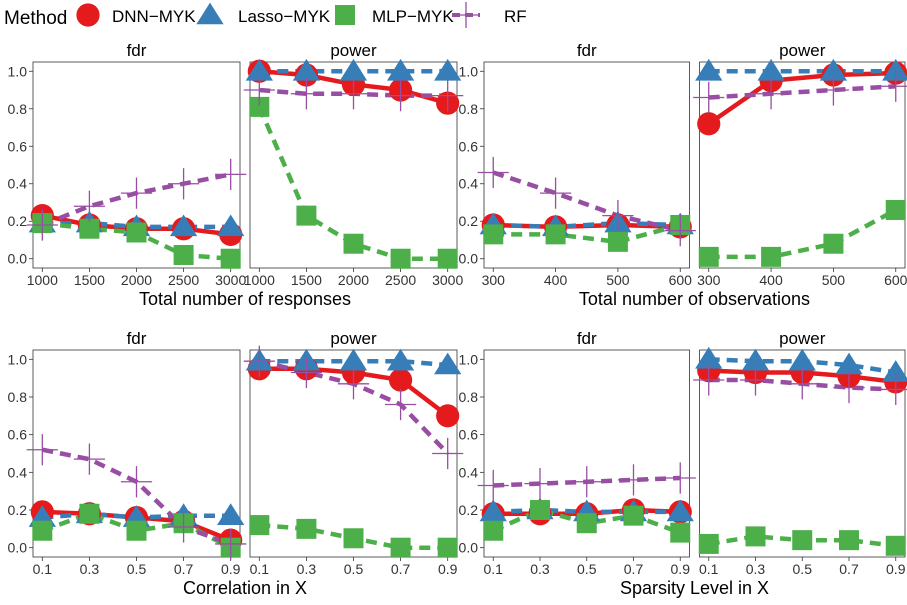 The width and height of the screenshot is (907, 605). What do you see at coordinates (353, 280) in the screenshot?
I see `x-tick-label: 2000` at bounding box center [353, 280].